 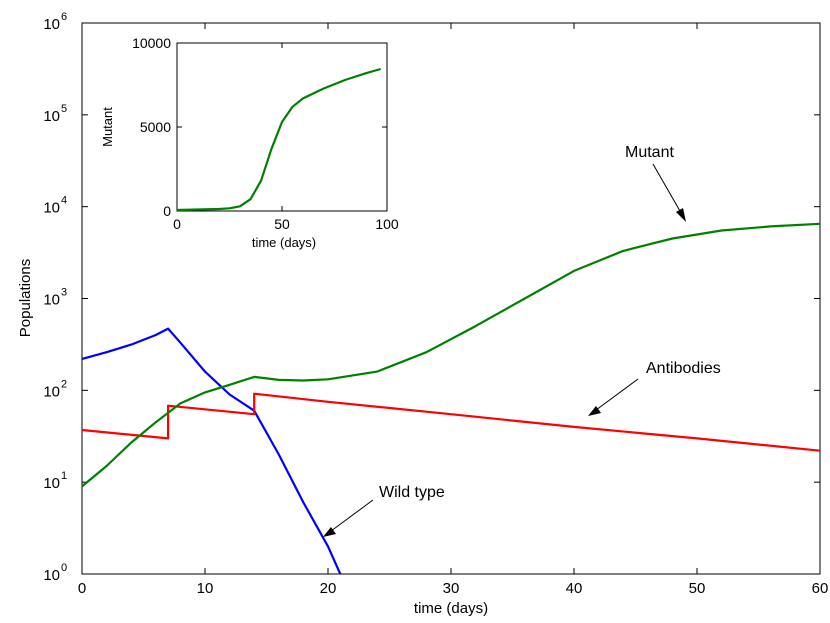 I want to click on inset-series-line-mutant, so click(x=279, y=139).